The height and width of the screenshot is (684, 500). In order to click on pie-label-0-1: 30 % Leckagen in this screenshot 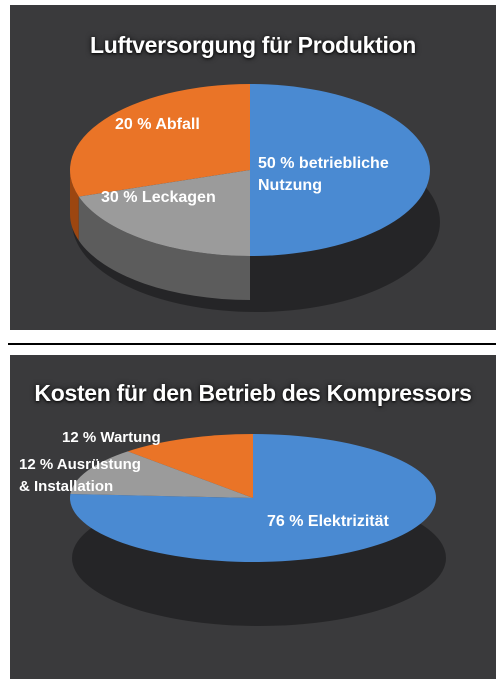, I will do `click(158, 197)`.